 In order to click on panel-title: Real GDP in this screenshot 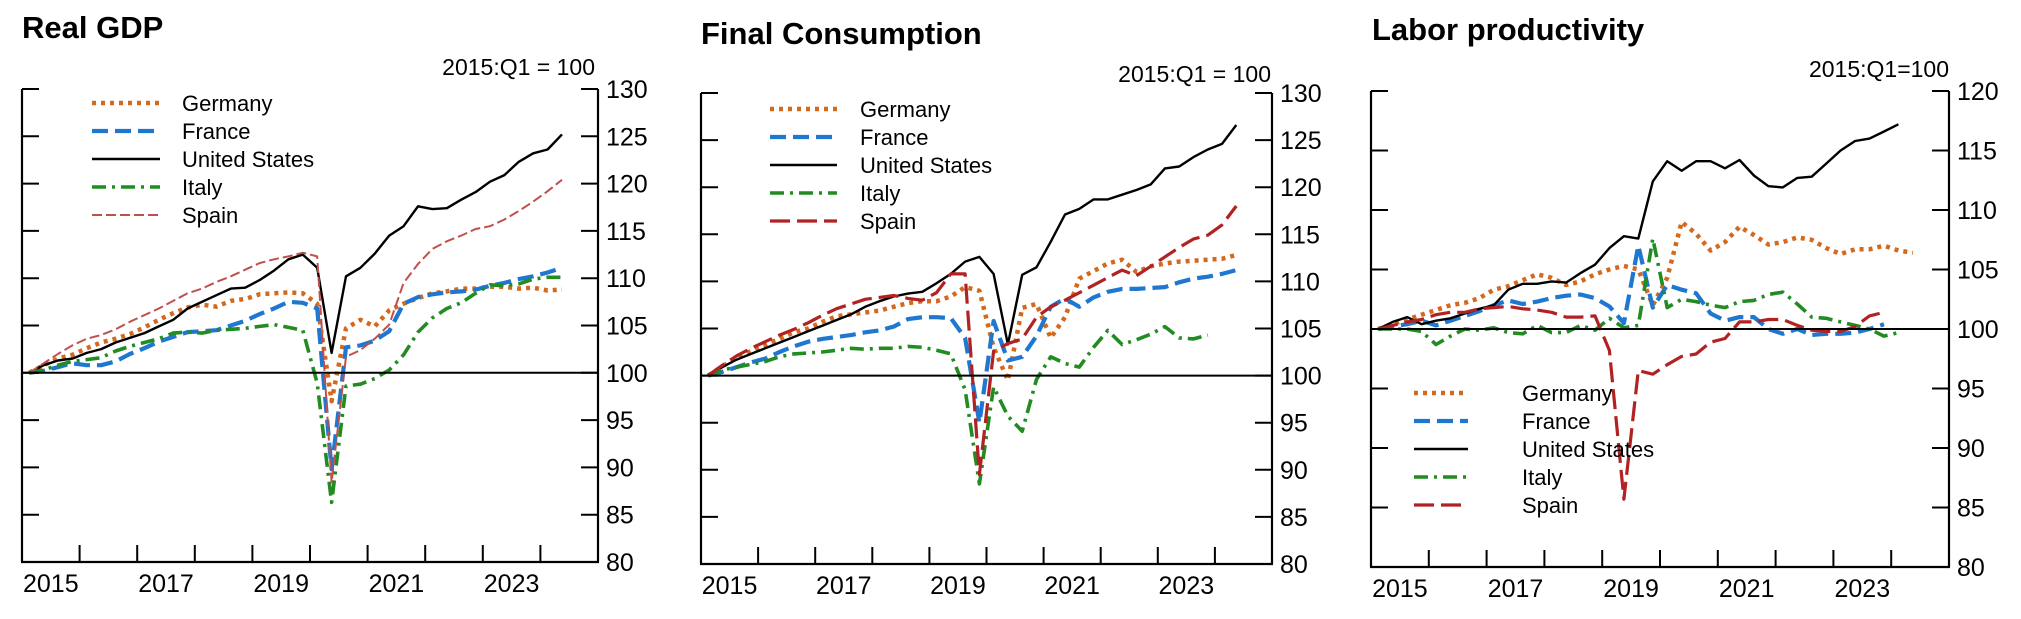, I will do `click(92, 27)`.